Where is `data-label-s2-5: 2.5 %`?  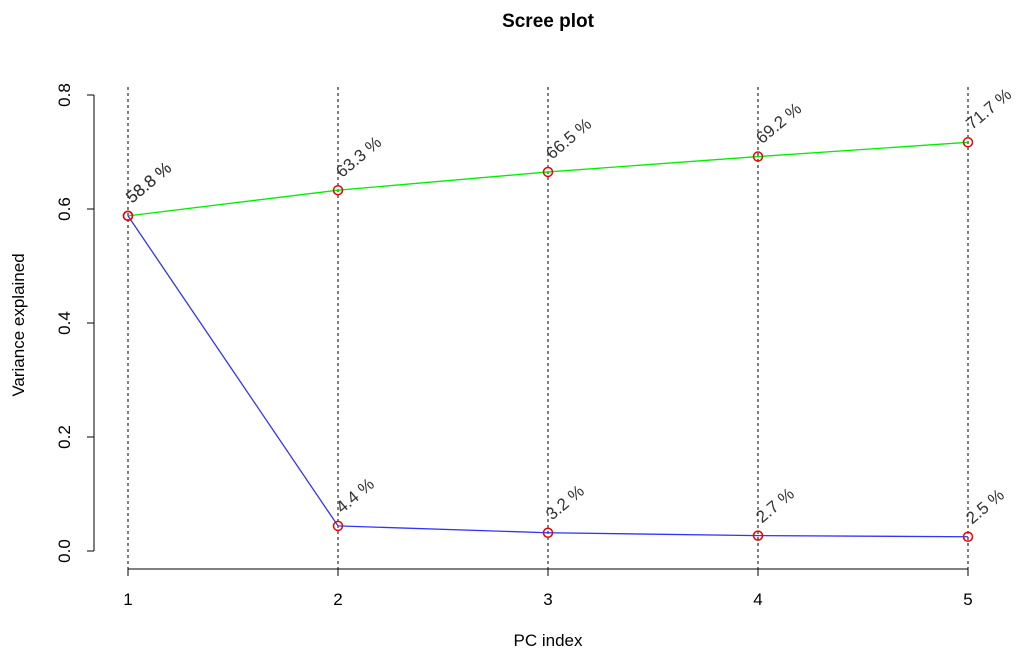 data-label-s2-5: 2.5 % is located at coordinates (985, 506).